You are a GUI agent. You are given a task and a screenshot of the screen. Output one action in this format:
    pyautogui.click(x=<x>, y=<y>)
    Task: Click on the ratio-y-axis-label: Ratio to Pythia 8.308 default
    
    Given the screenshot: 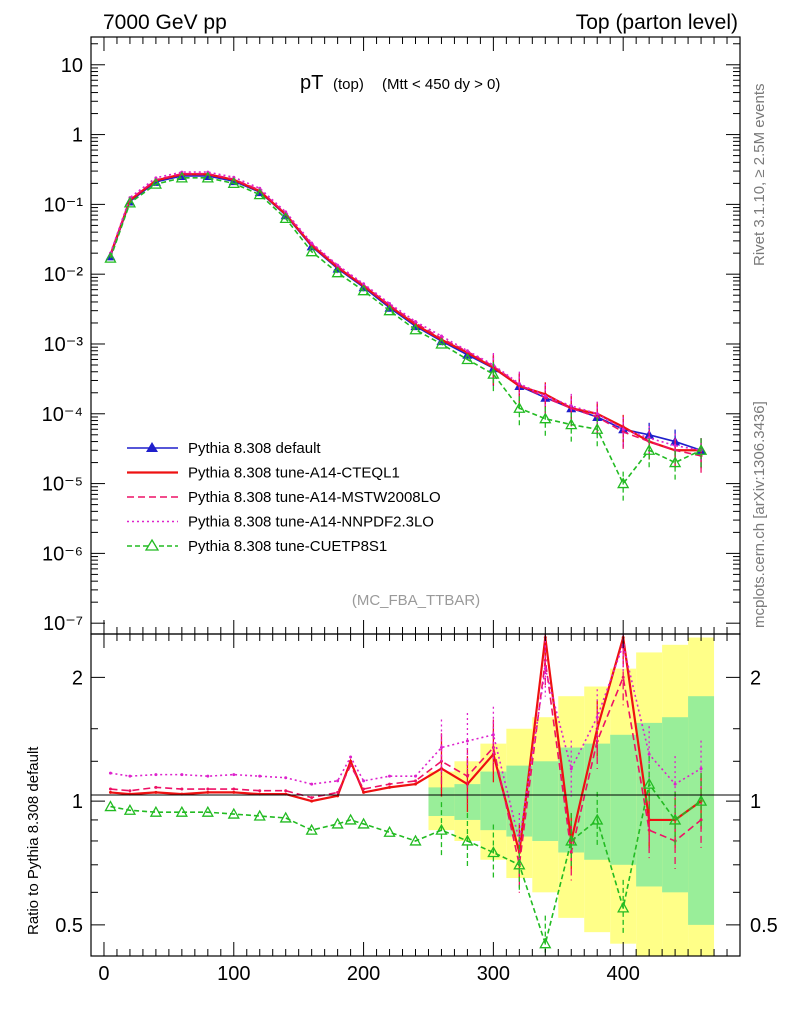 What is the action you would take?
    pyautogui.click(x=33, y=840)
    